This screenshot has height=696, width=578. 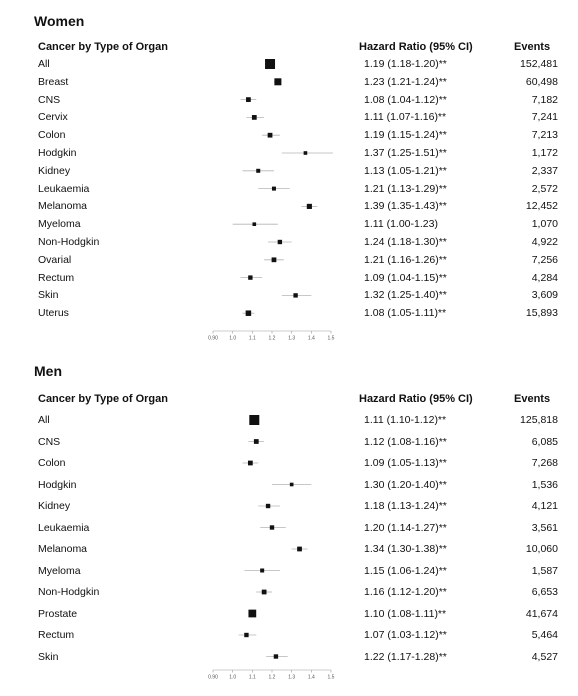 I want to click on events-value: 41,674, so click(x=541, y=613).